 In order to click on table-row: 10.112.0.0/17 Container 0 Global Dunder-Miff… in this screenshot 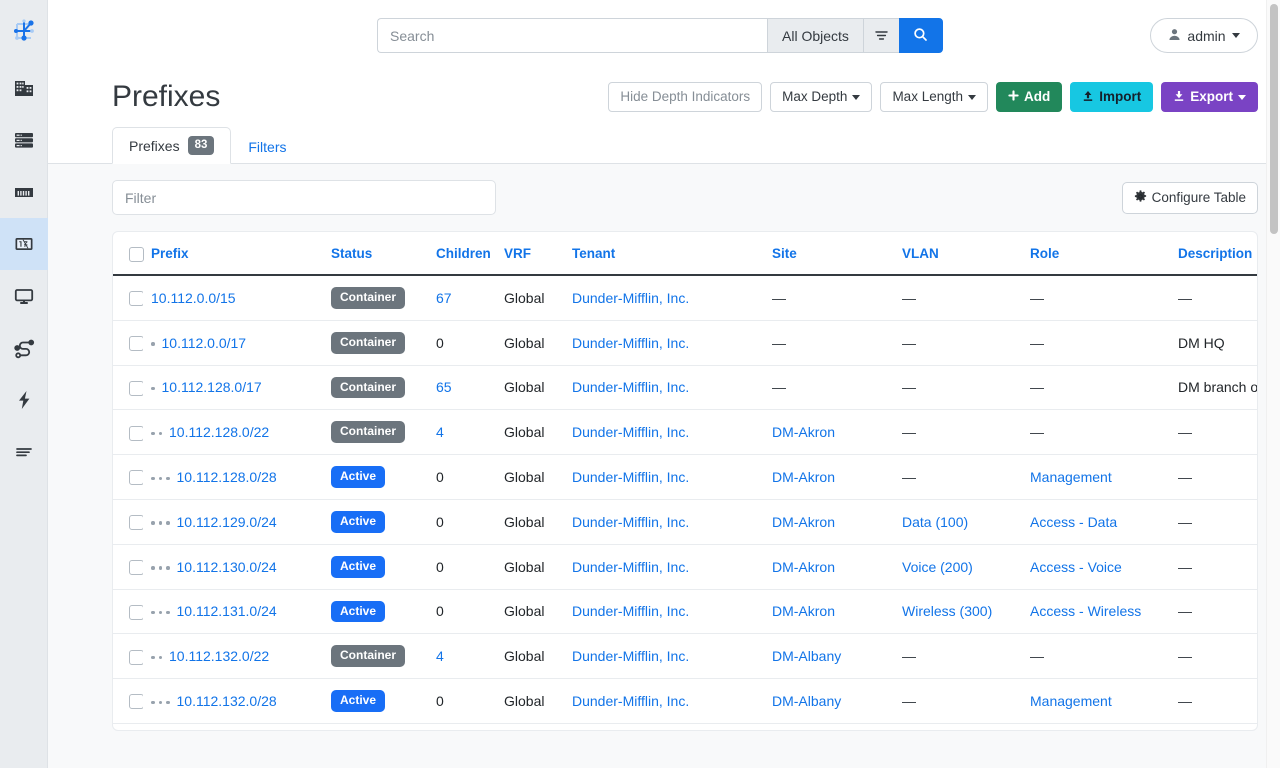, I will do `click(685, 343)`.